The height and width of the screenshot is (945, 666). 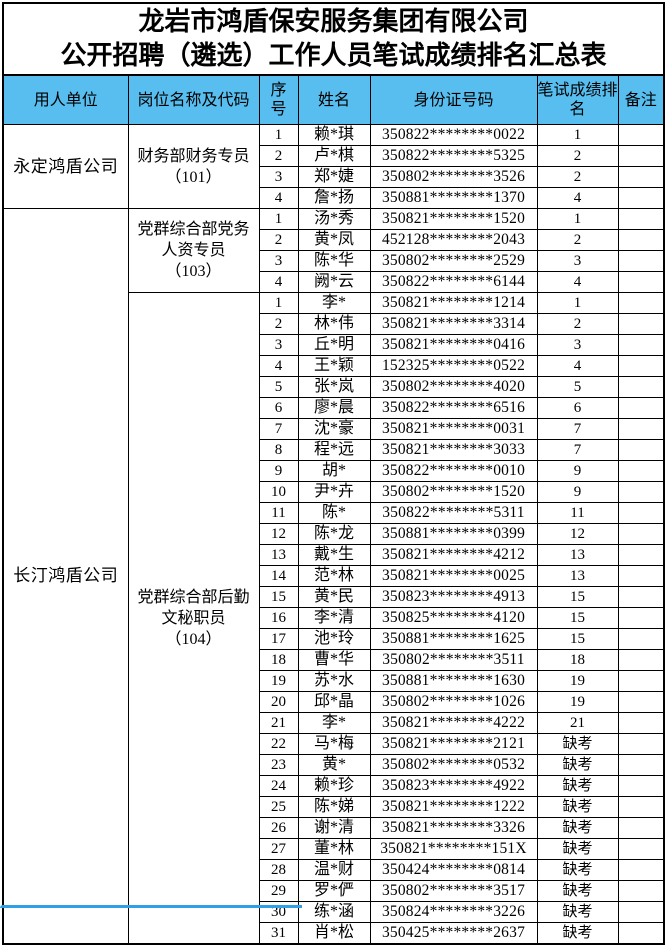 I want to click on cell-rank: 12, so click(x=577, y=534).